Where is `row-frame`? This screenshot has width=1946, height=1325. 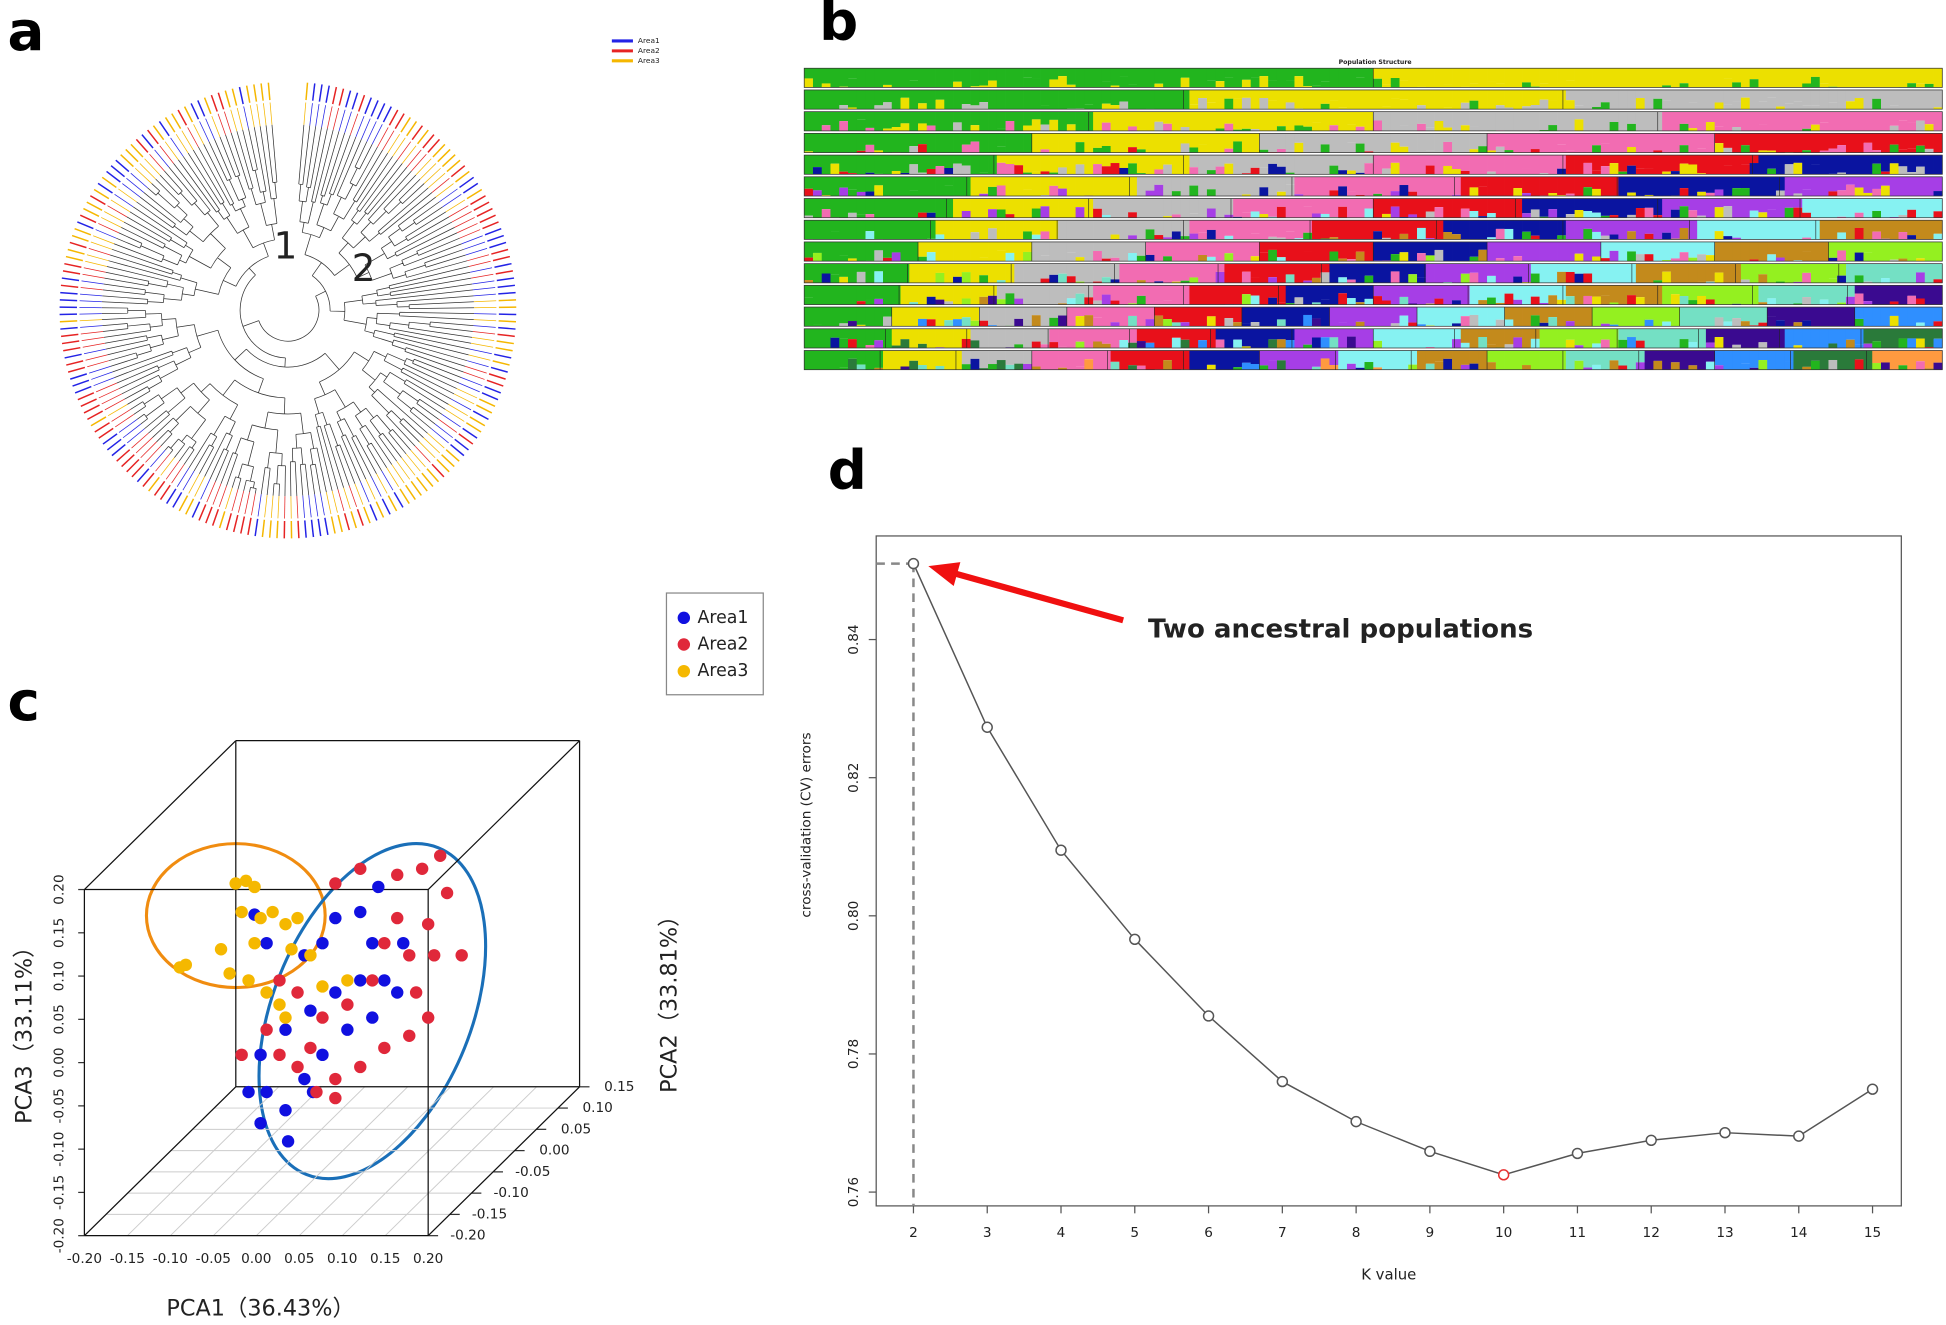
row-frame is located at coordinates (1373, 316).